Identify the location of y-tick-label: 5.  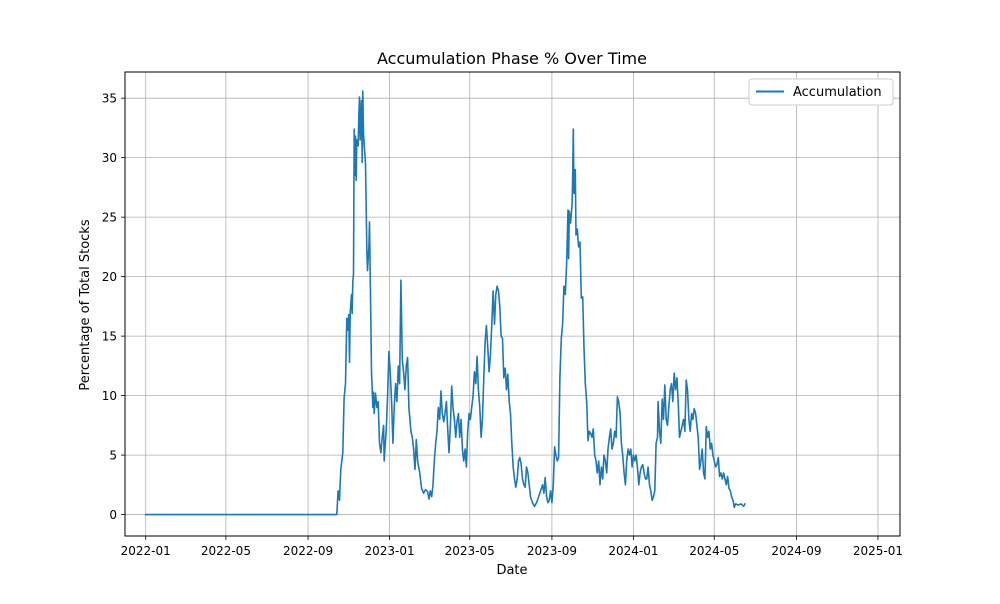
(113, 456).